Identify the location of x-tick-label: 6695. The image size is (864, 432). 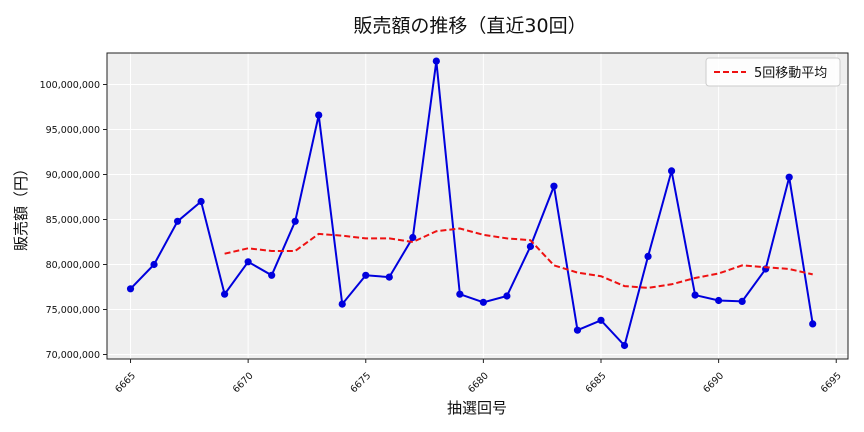
(831, 382).